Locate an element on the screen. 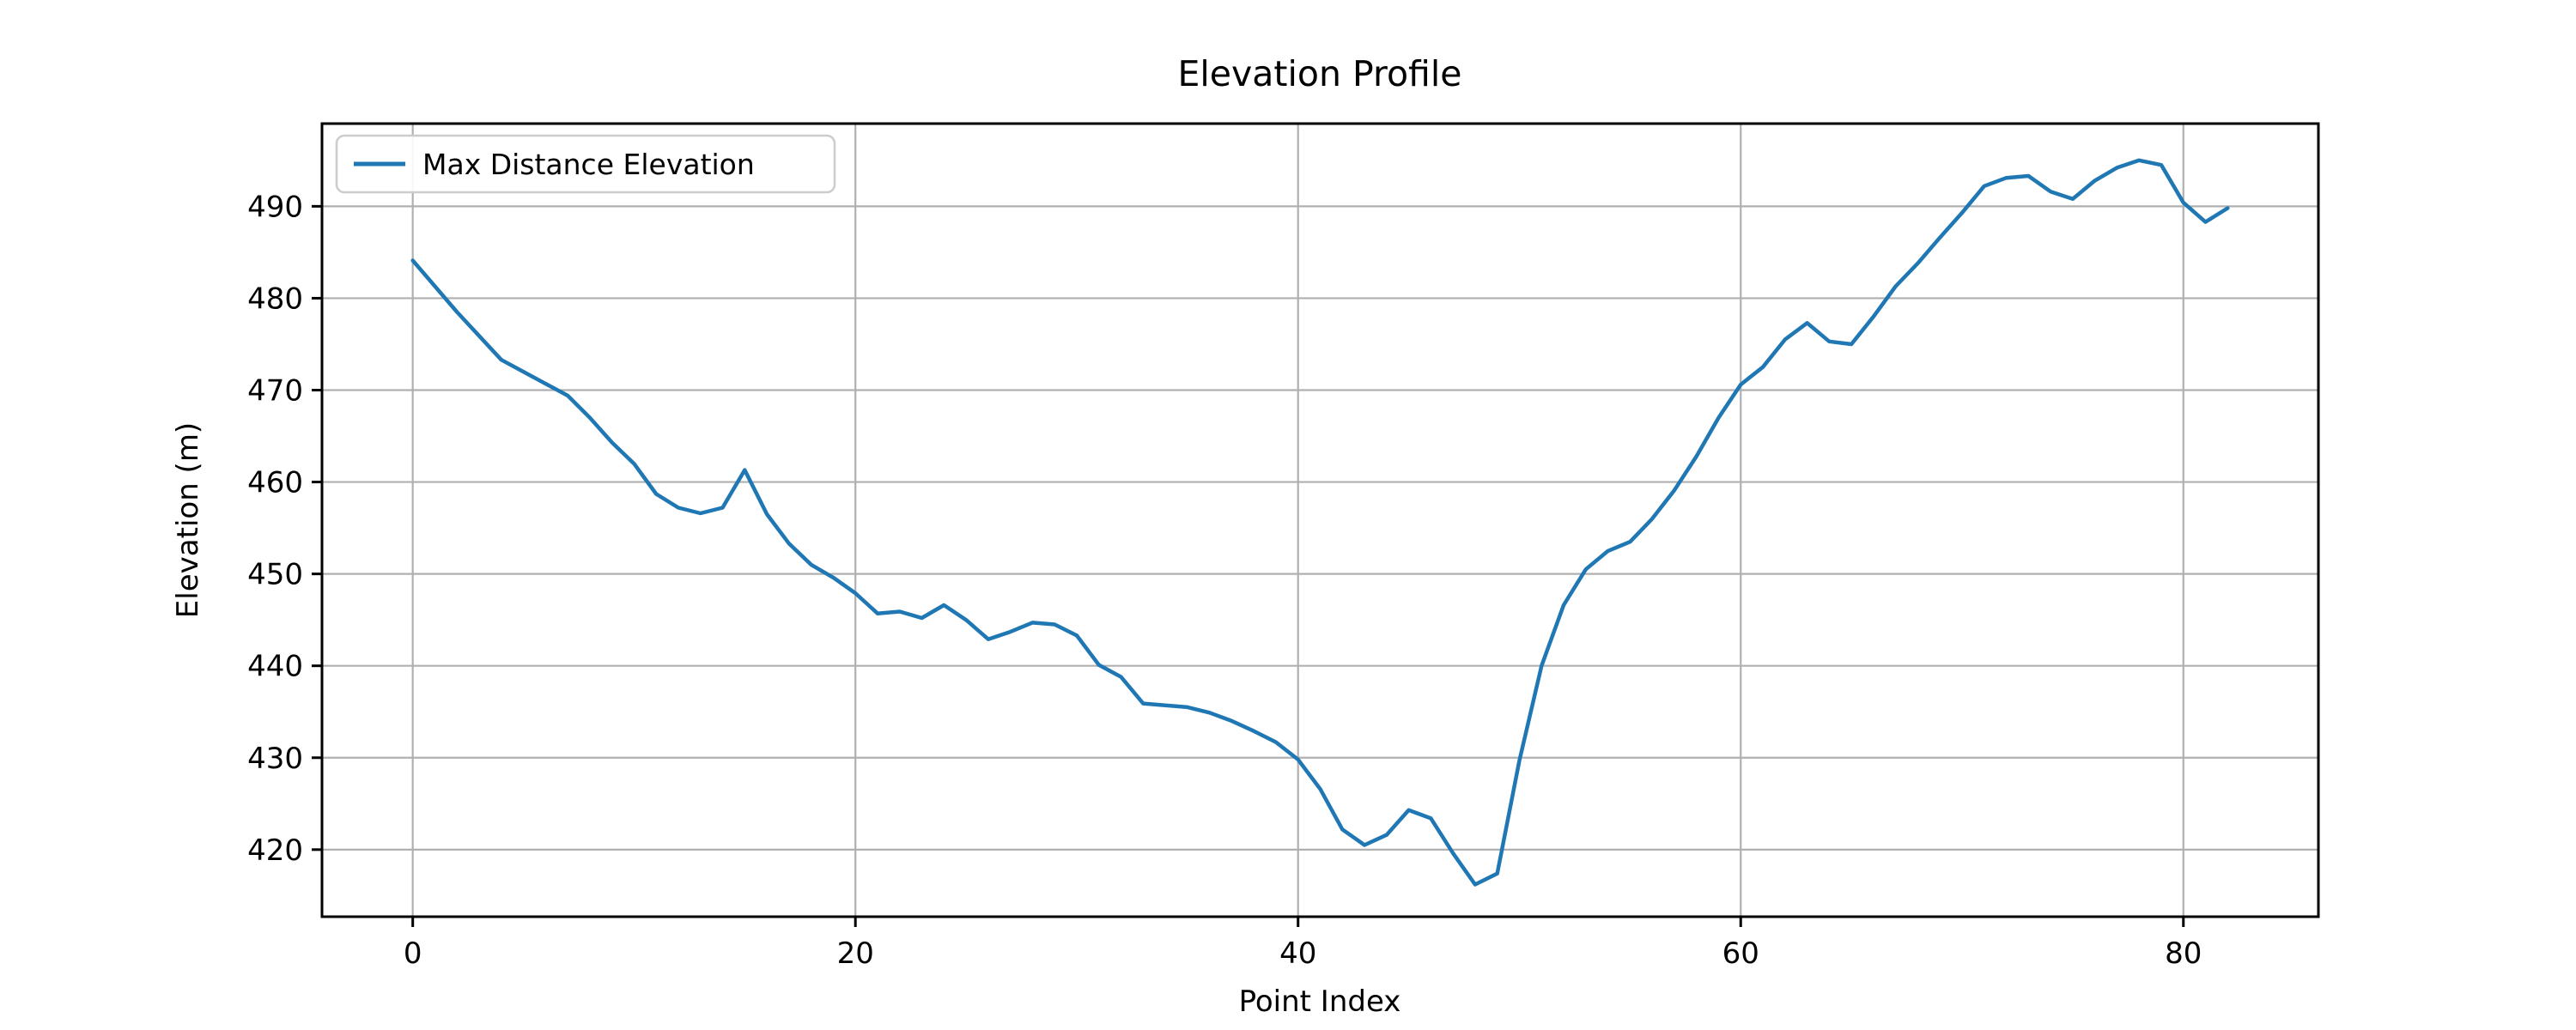 This screenshot has width=2576, height=1030. y-tick-label: 430 is located at coordinates (275, 759).